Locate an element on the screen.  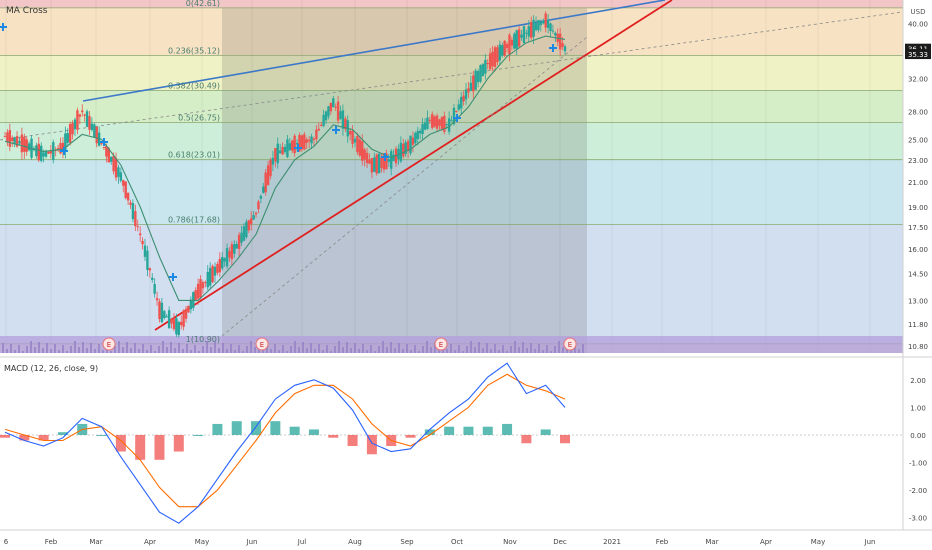
earnings-marker-label: E is located at coordinates (262, 345).